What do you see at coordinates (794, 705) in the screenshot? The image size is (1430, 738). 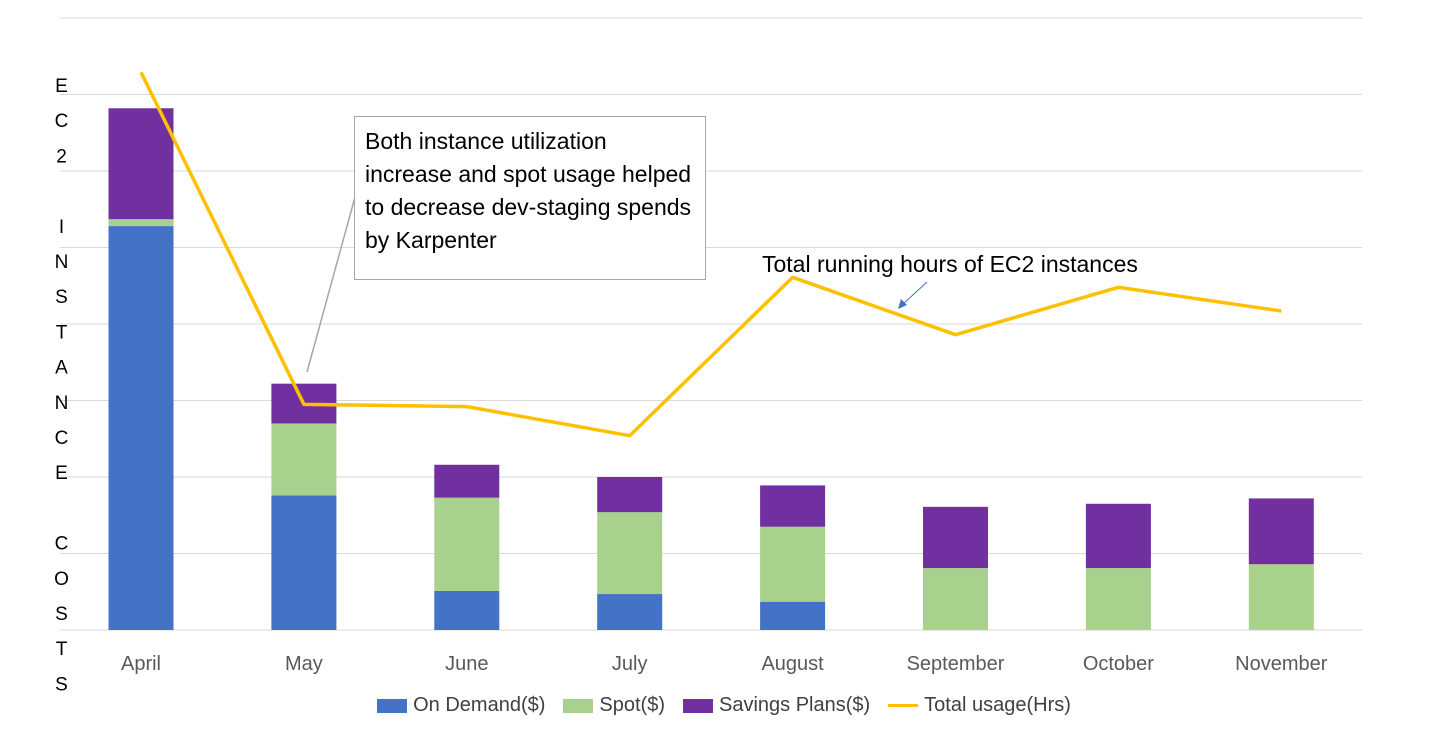 I see `legend-label: Savings Plans($)` at bounding box center [794, 705].